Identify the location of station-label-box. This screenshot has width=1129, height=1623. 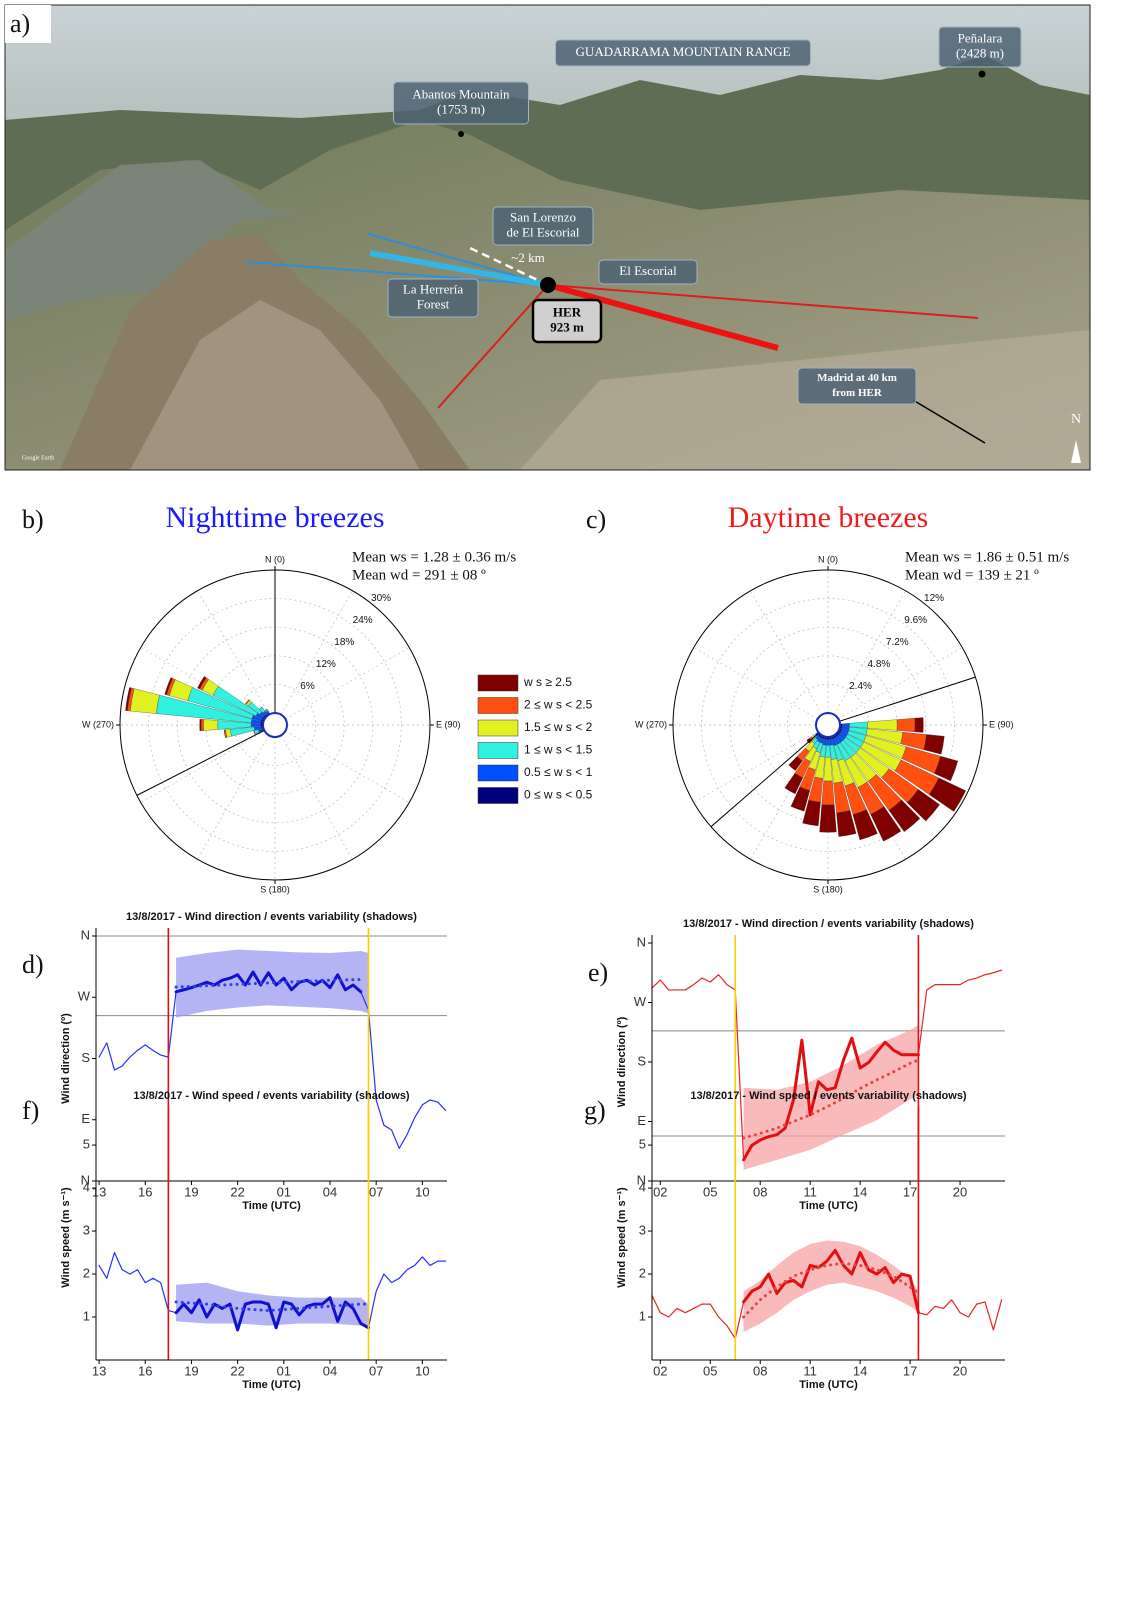
(567, 321).